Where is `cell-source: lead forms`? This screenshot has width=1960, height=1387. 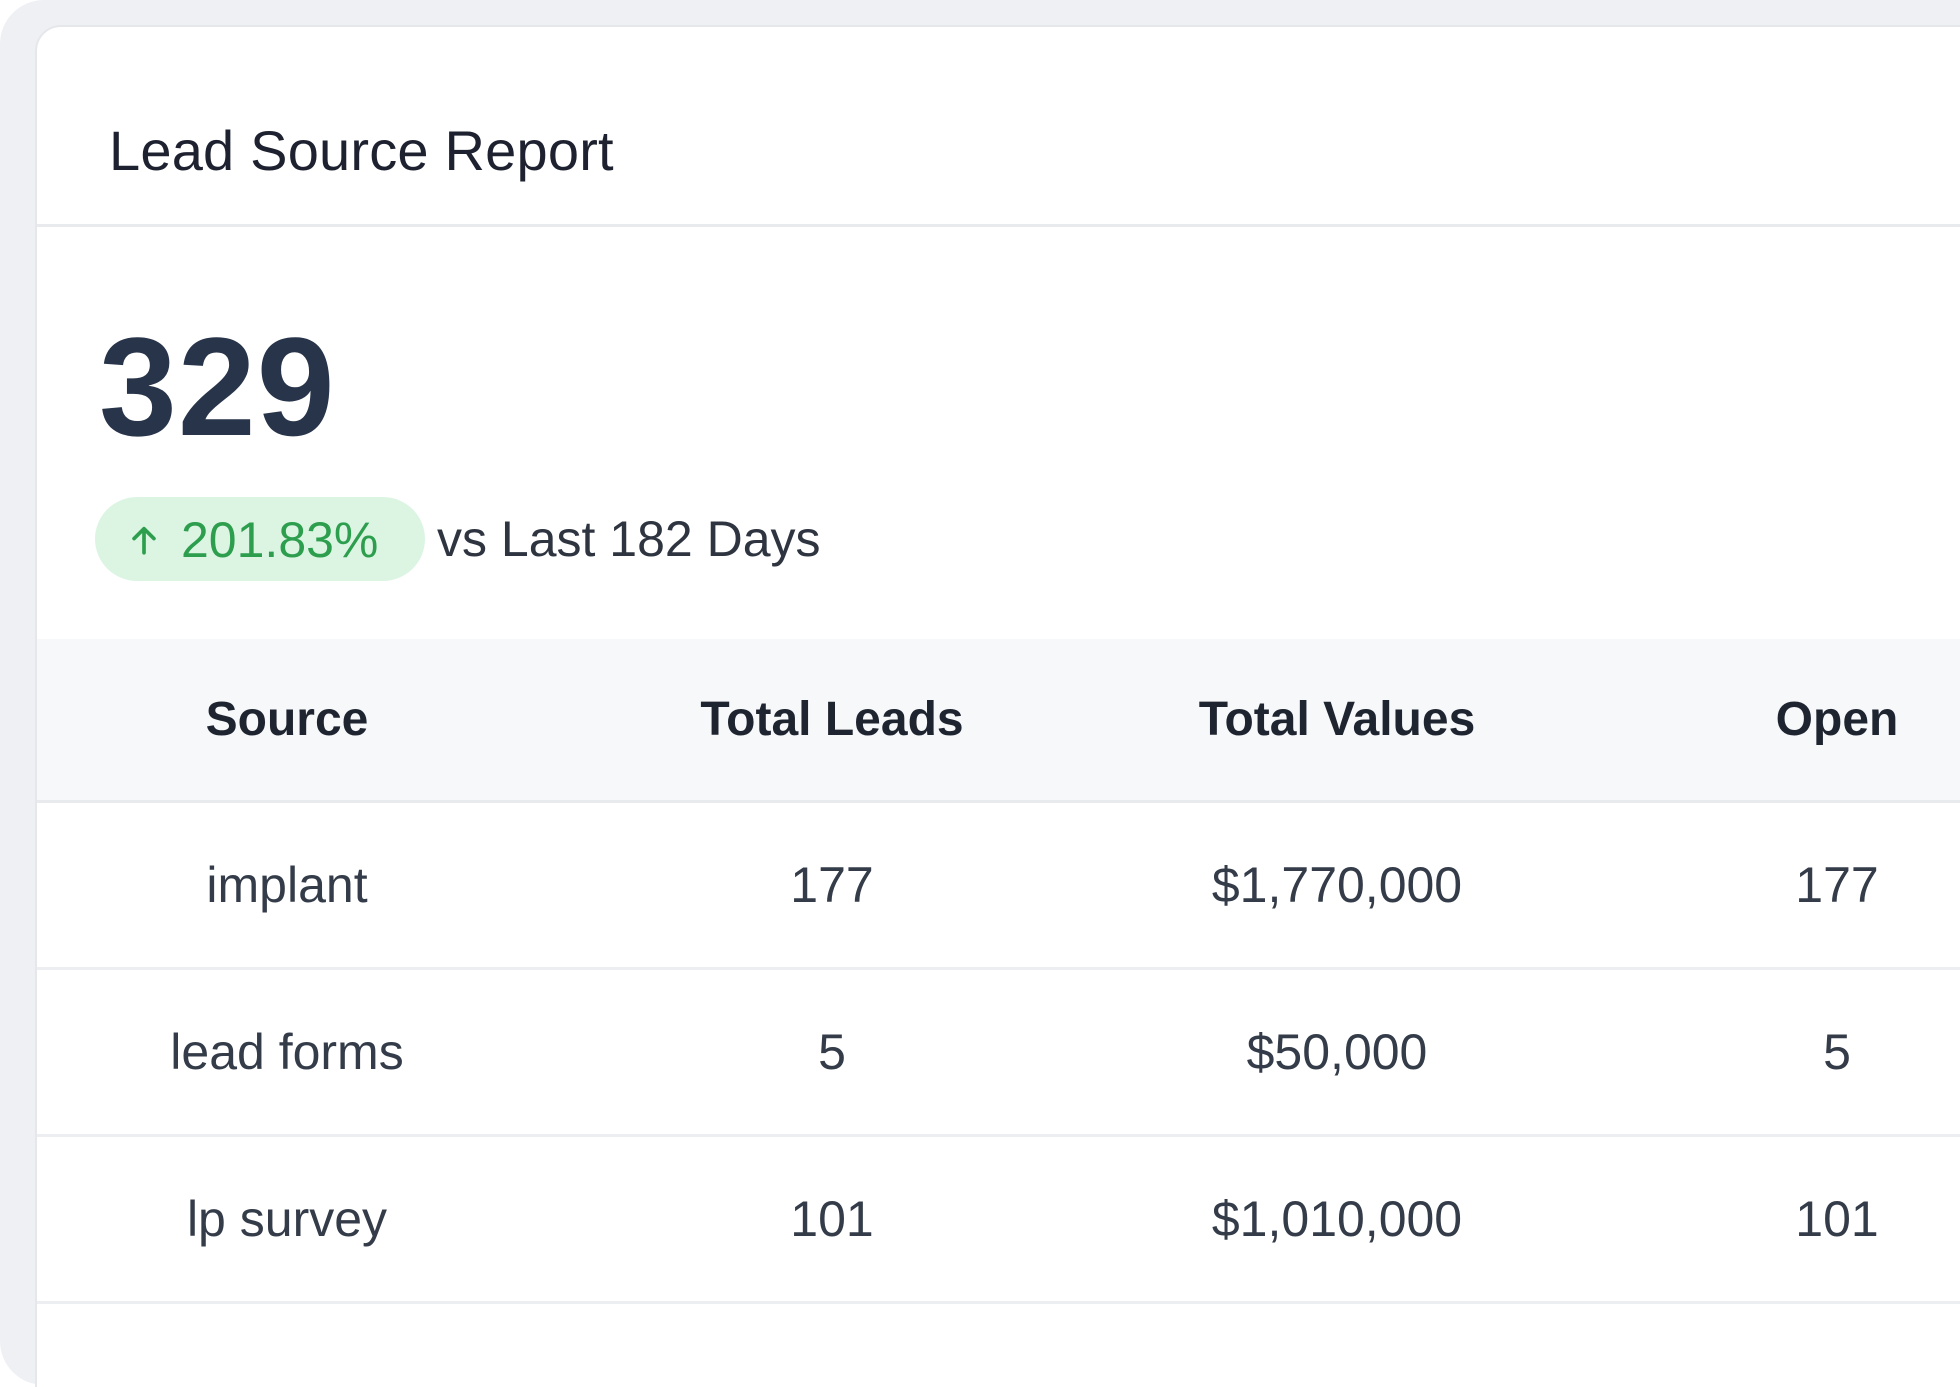
cell-source: lead forms is located at coordinates (287, 1052).